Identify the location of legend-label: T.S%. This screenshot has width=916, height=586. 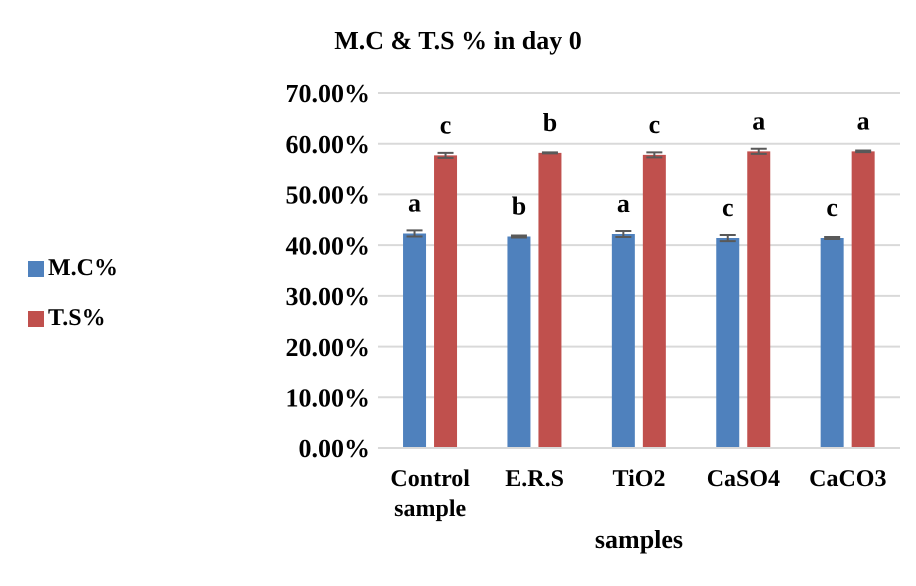
(77, 318).